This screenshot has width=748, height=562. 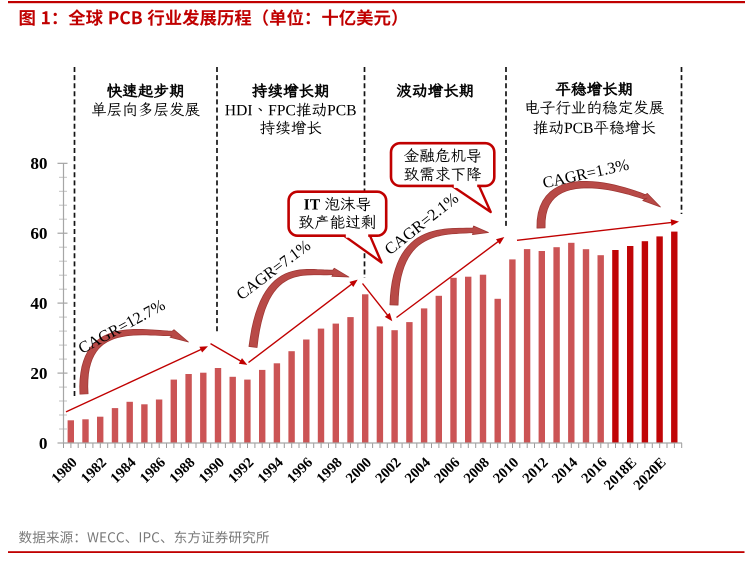 I want to click on svg-text: 20, so click(x=38, y=373).